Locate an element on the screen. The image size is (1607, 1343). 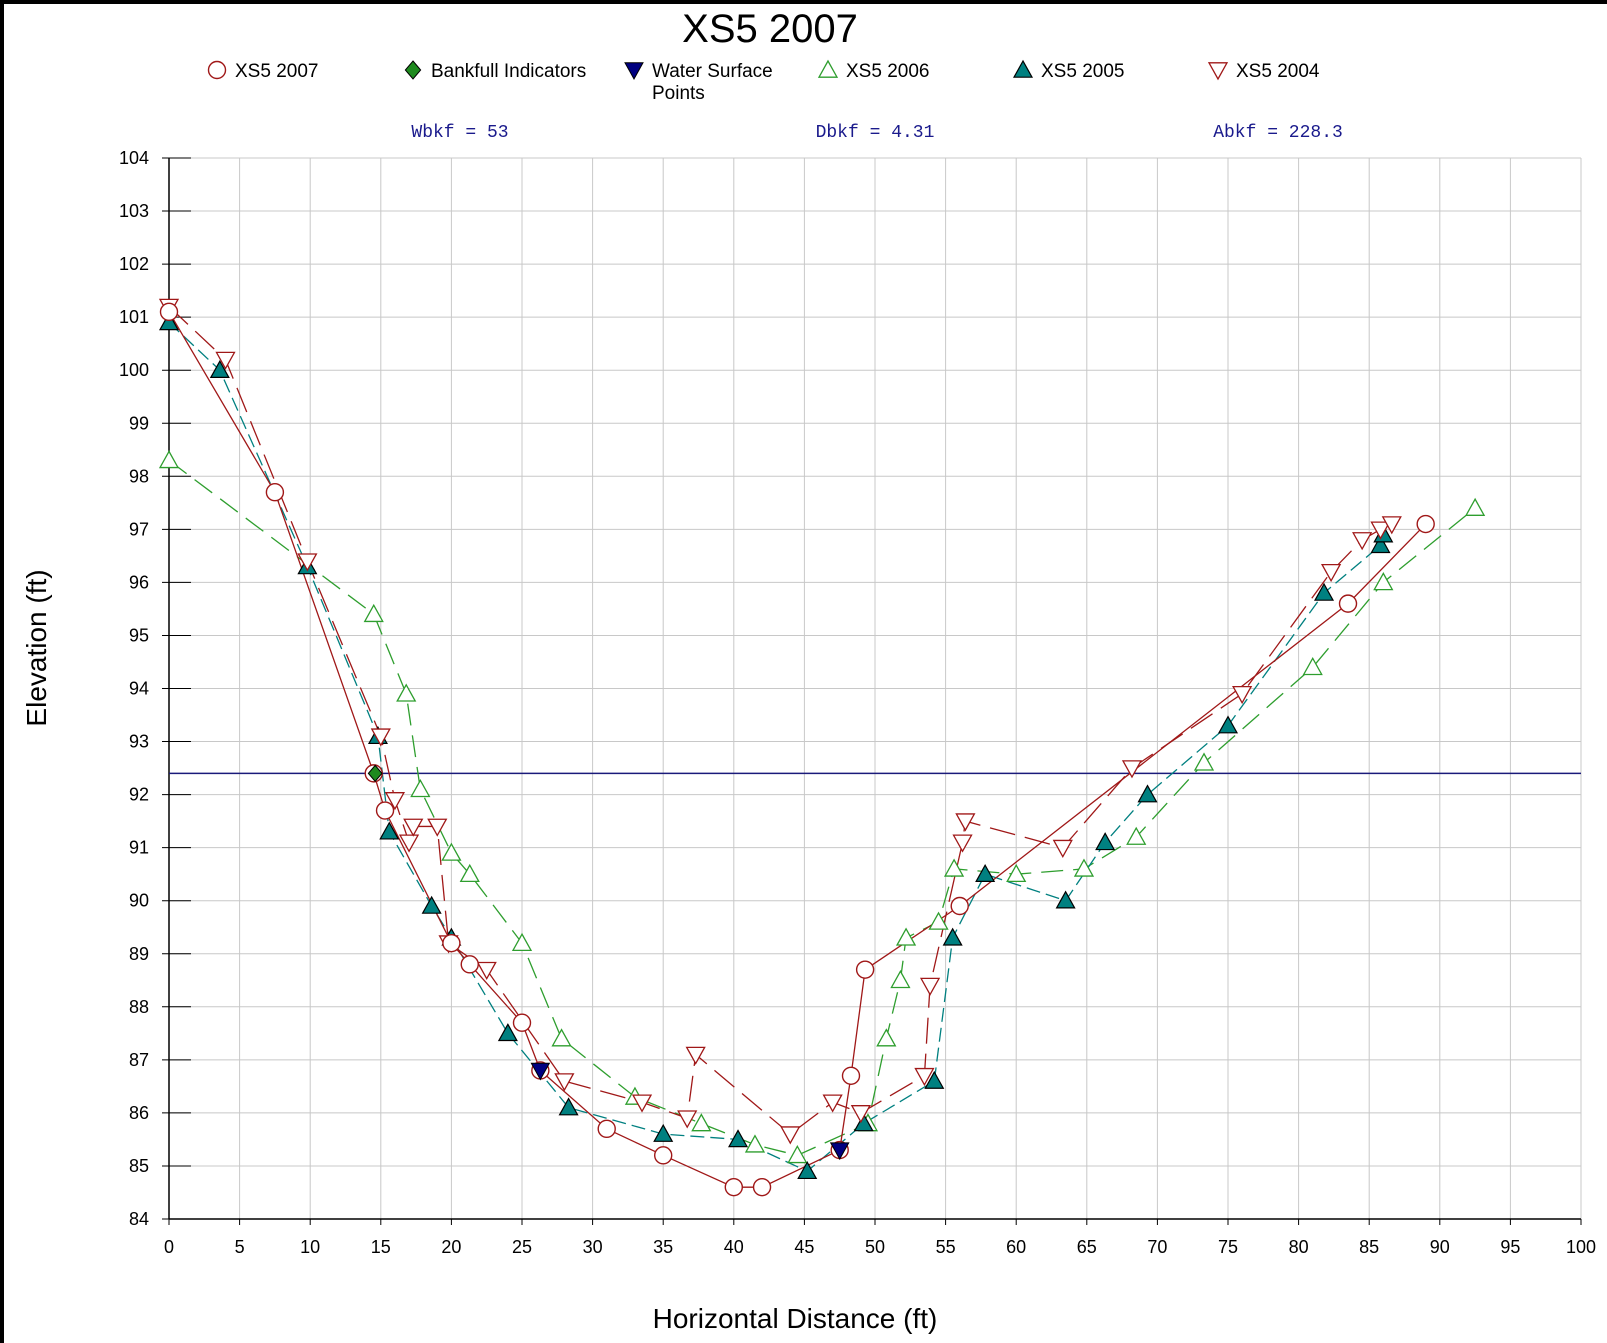
y-tick-label: 84 is located at coordinates (139, 1219).